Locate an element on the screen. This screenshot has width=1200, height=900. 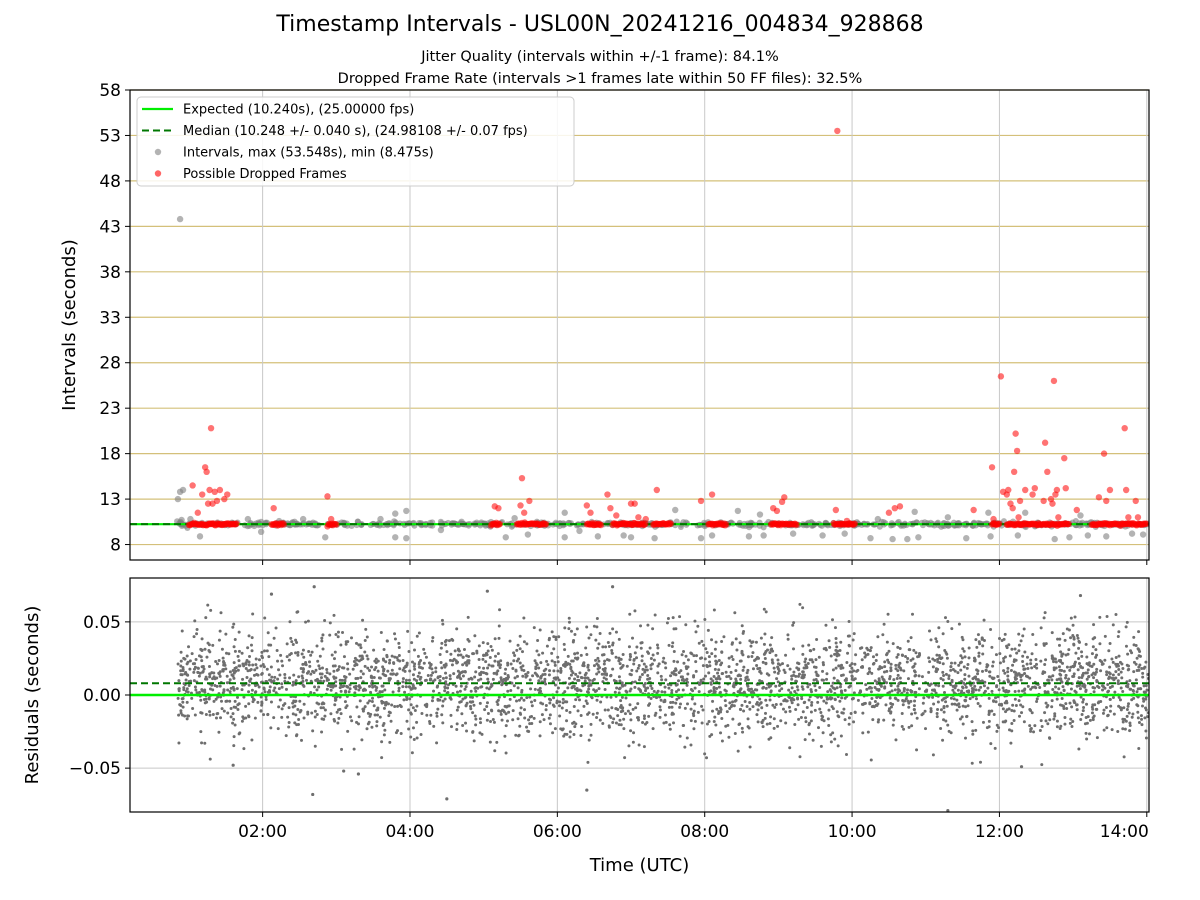
x-tick-label: 08:00 is located at coordinates (704, 832).